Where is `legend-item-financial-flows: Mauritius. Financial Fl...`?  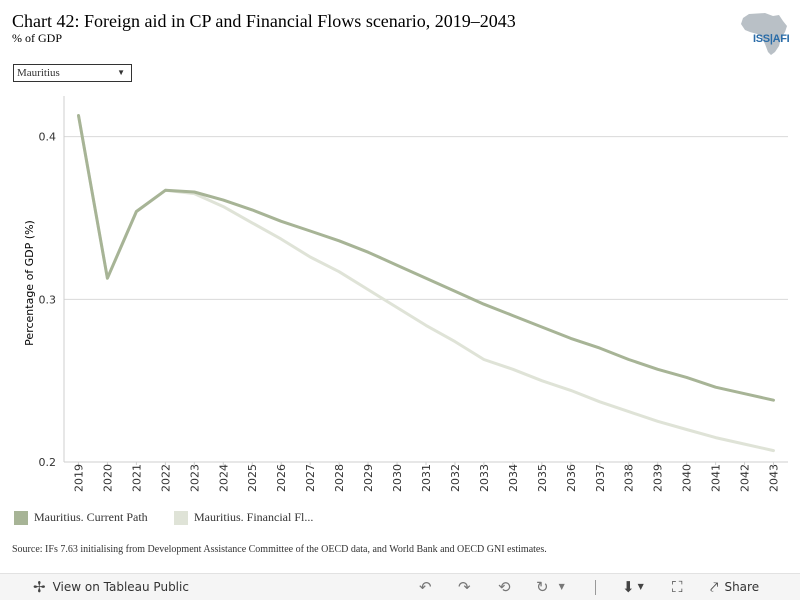 legend-item-financial-flows: Mauritius. Financial Fl... is located at coordinates (243, 517).